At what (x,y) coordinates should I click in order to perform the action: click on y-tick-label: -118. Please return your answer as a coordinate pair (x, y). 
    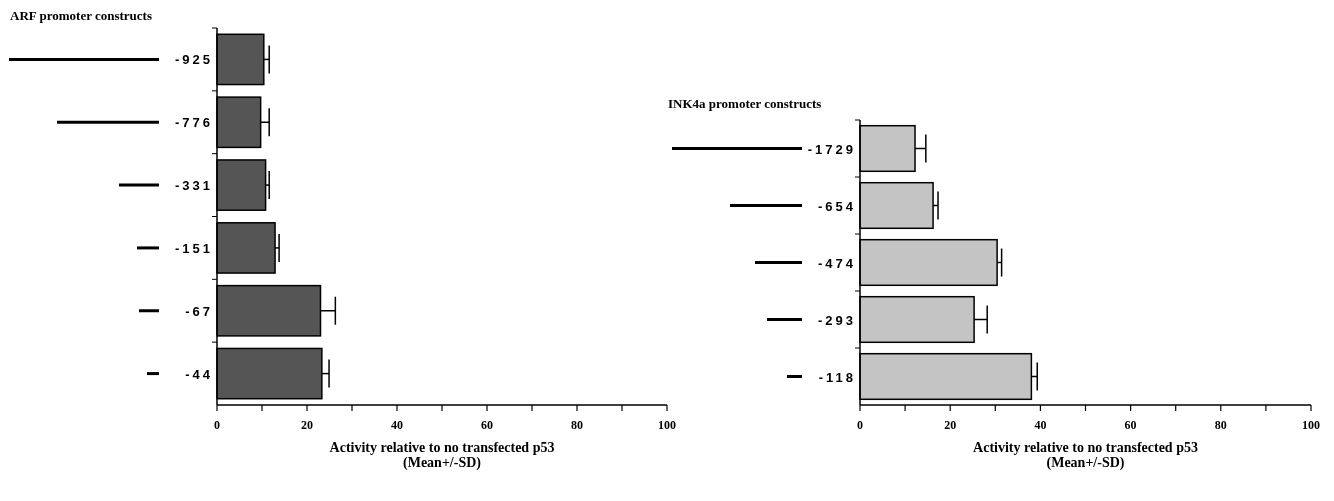
    Looking at the image, I should click on (837, 377).